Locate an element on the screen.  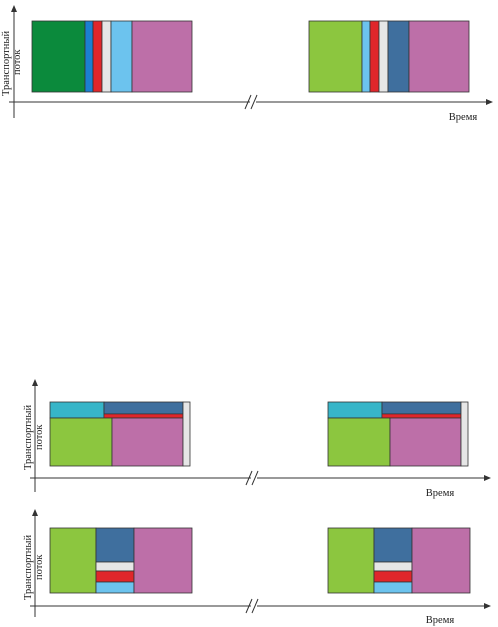
block-blue is located at coordinates (89, 56).